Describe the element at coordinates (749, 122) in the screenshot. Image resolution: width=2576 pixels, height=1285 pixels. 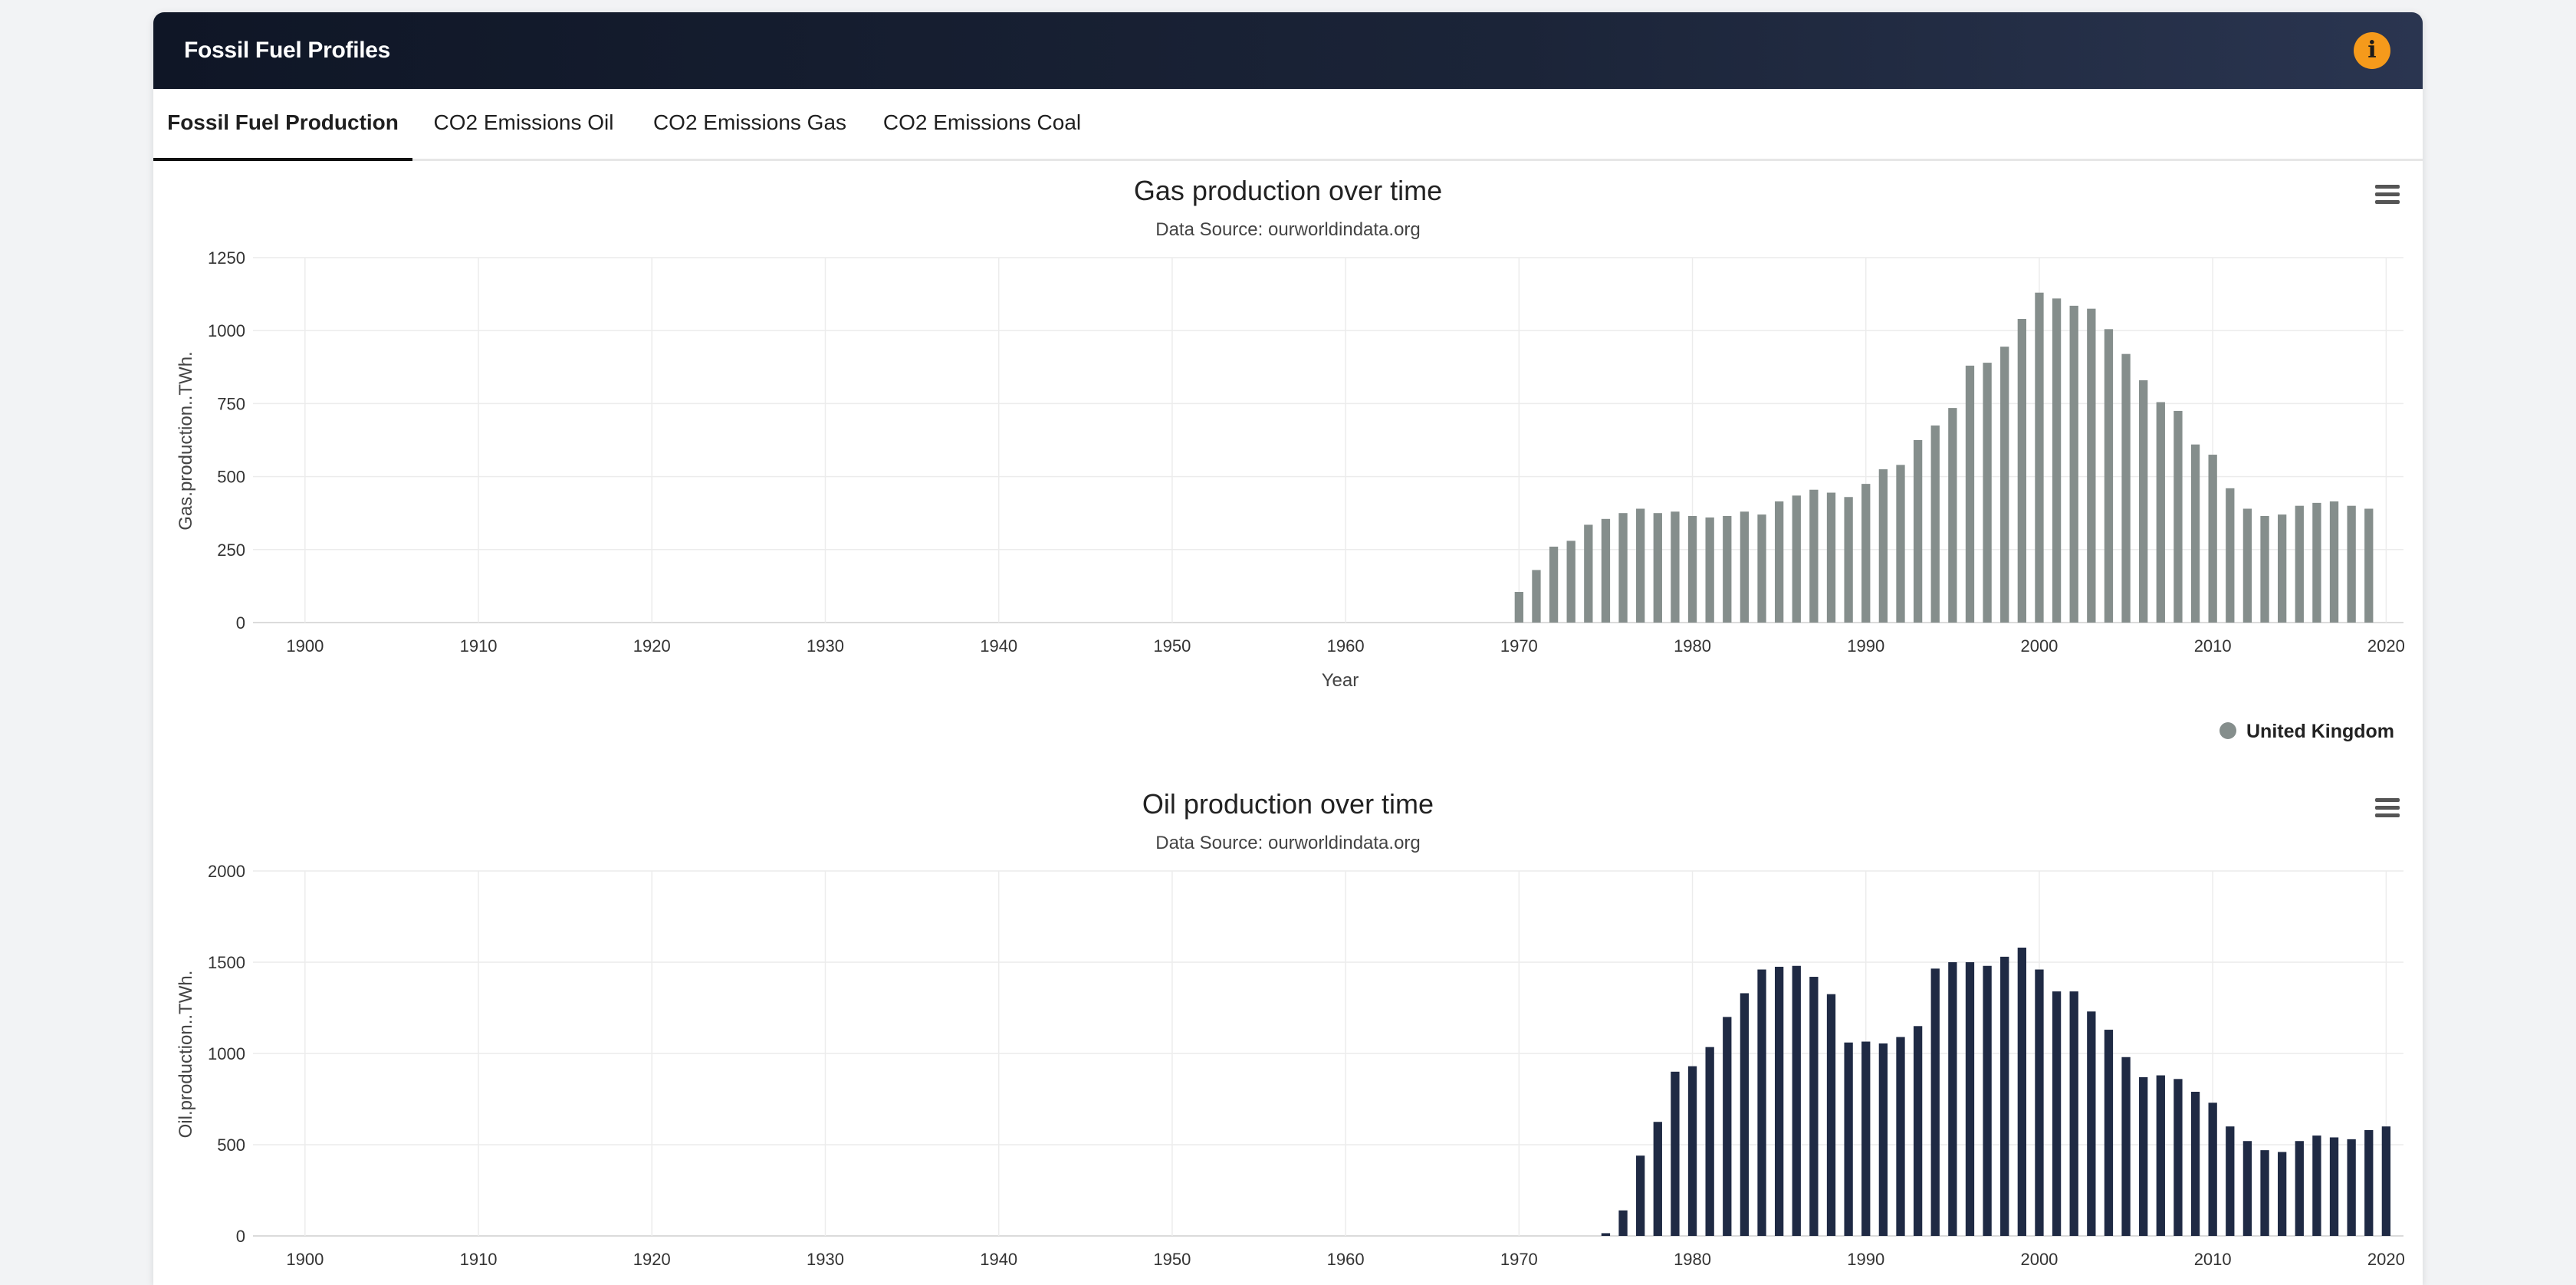
I see `tab-co2-emissions-gas: CO2 Emissions Gas` at that location.